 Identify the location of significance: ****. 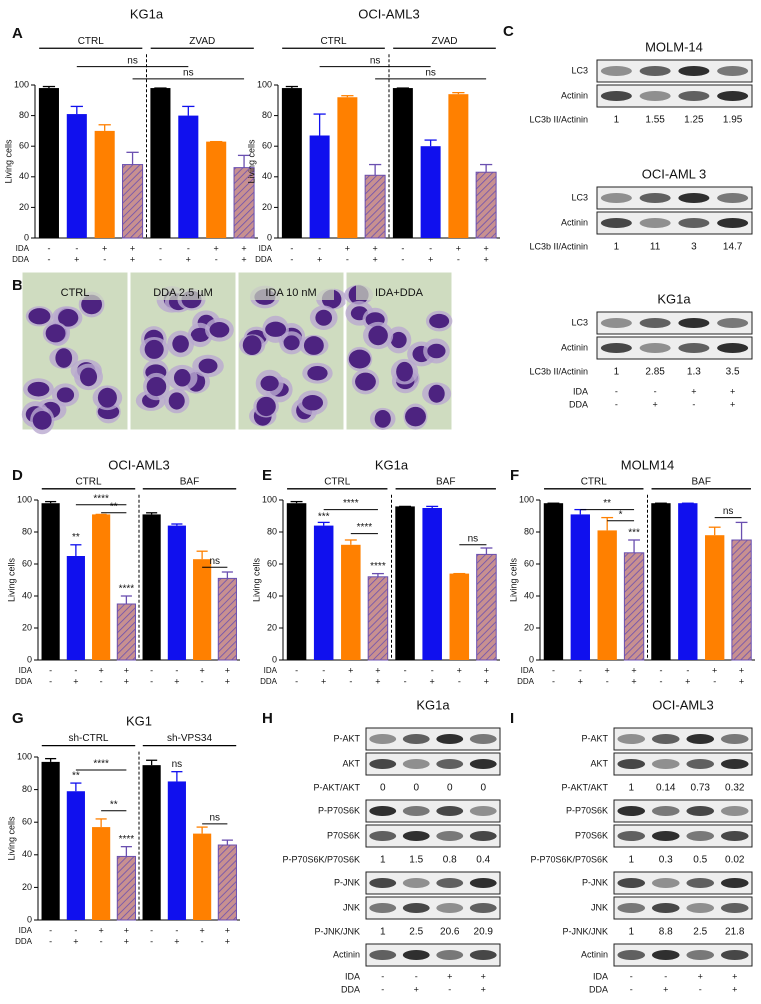
(101, 498).